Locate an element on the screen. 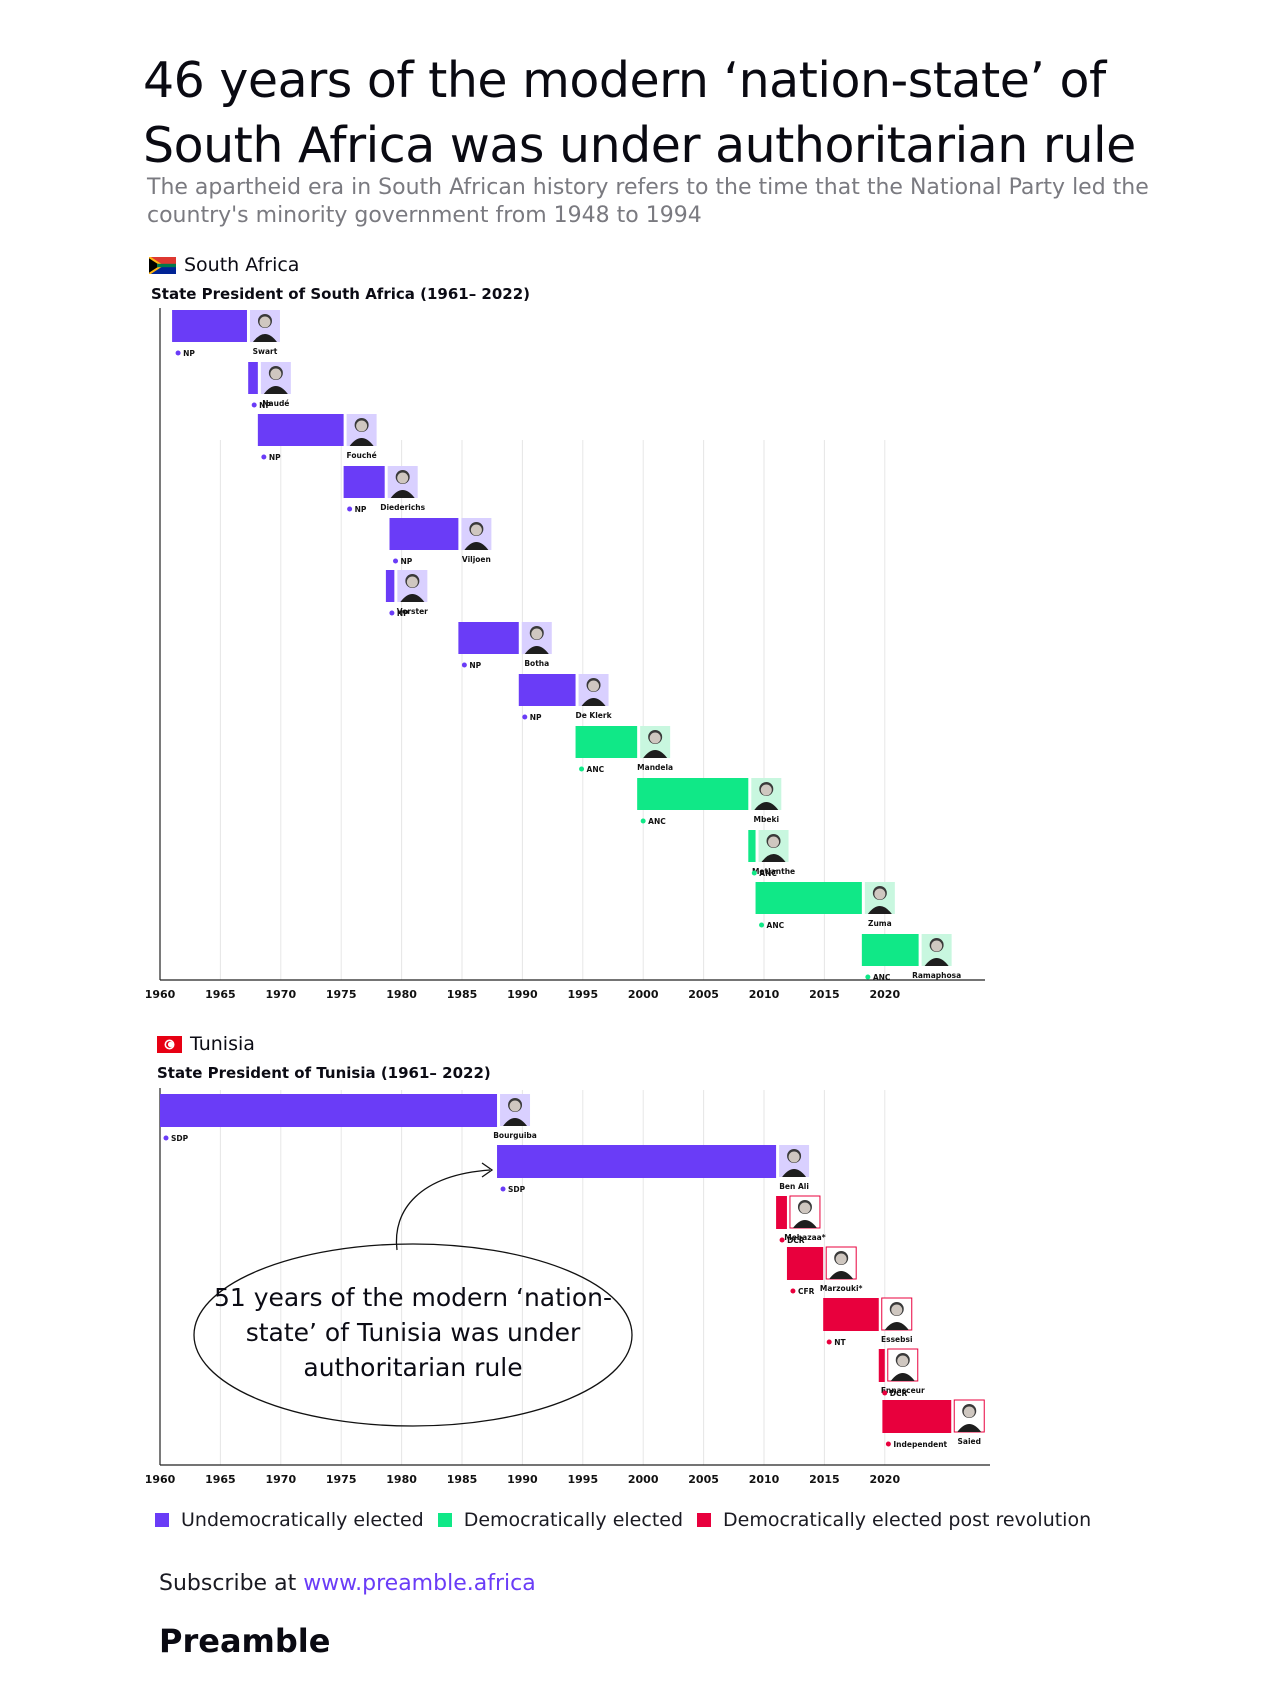  x-tick-label: 1965 is located at coordinates (220, 1479).